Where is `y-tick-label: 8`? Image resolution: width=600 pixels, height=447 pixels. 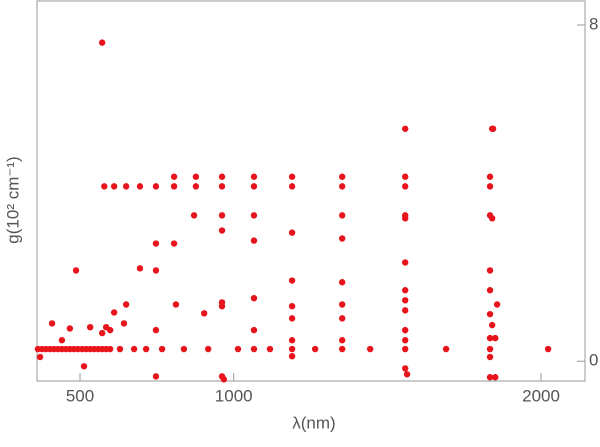 y-tick-label: 8 is located at coordinates (593, 23).